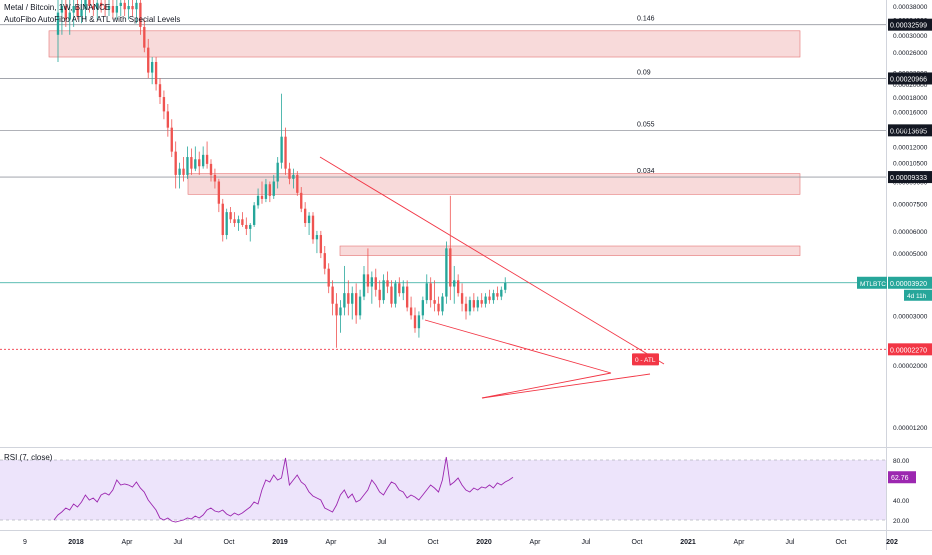  What do you see at coordinates (645, 360) in the screenshot?
I see `atl-label-text: 0 - ATL` at bounding box center [645, 360].